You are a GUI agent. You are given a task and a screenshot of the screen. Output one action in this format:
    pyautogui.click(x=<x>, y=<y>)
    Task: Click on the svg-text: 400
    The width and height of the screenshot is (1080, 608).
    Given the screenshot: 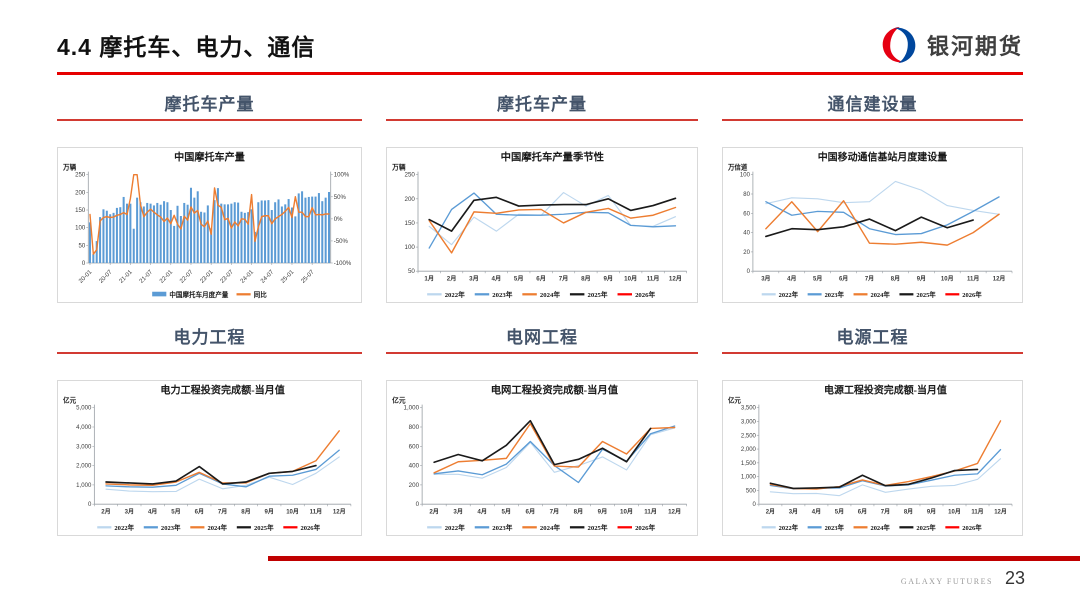 What is the action you would take?
    pyautogui.click(x=414, y=466)
    